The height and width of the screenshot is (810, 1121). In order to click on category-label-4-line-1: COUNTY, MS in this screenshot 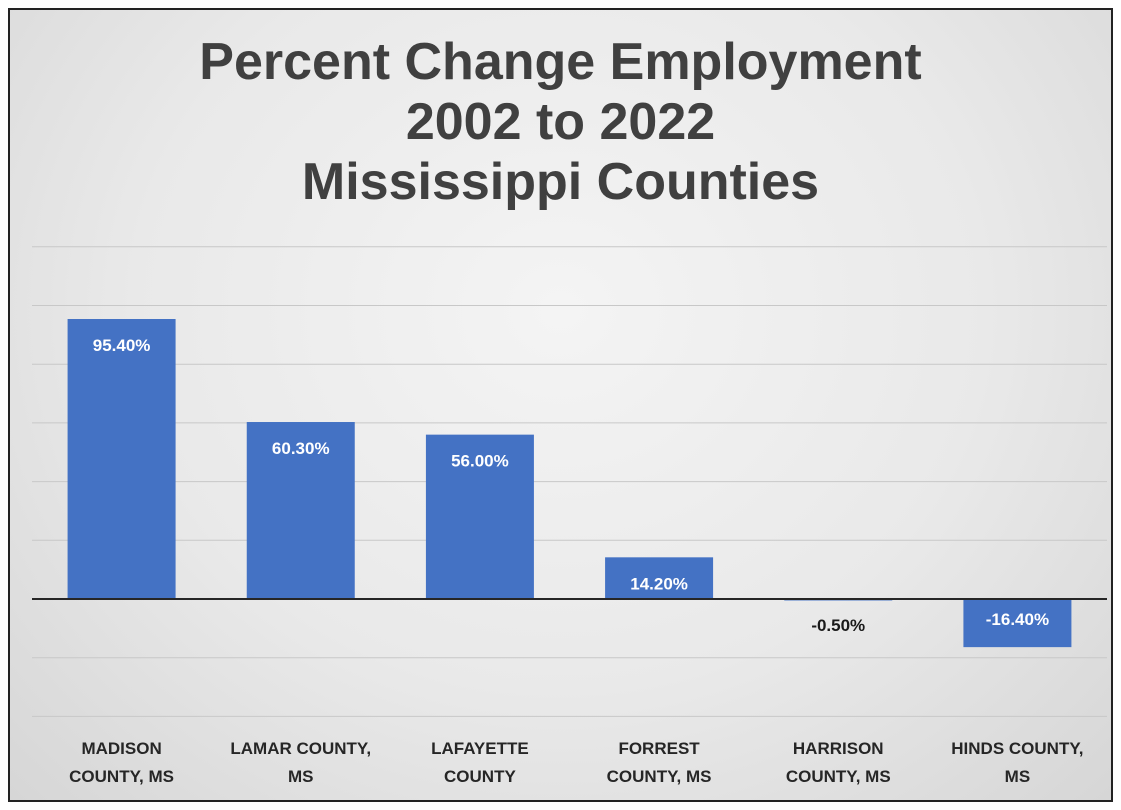, I will do `click(838, 776)`.